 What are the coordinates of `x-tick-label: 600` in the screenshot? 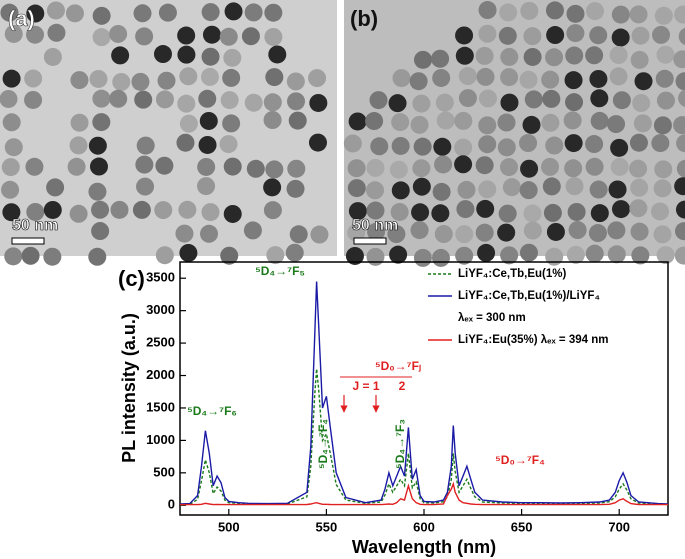 It's located at (424, 526).